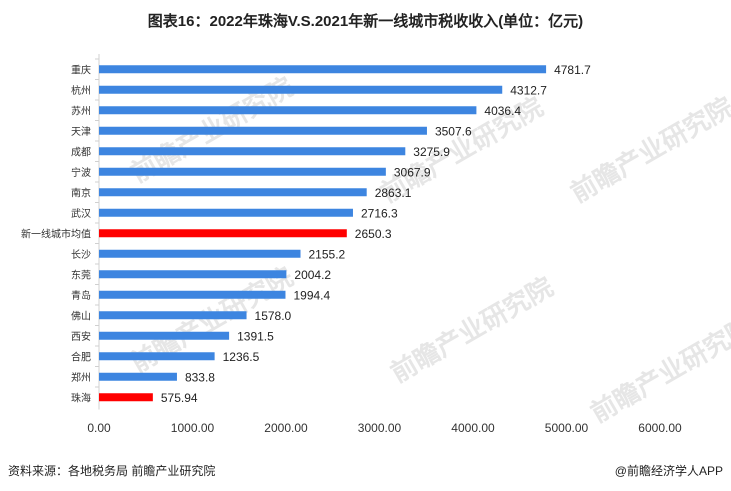 Image resolution: width=731 pixels, height=491 pixels. What do you see at coordinates (81, 152) in the screenshot?
I see `category-label: 成都` at bounding box center [81, 152].